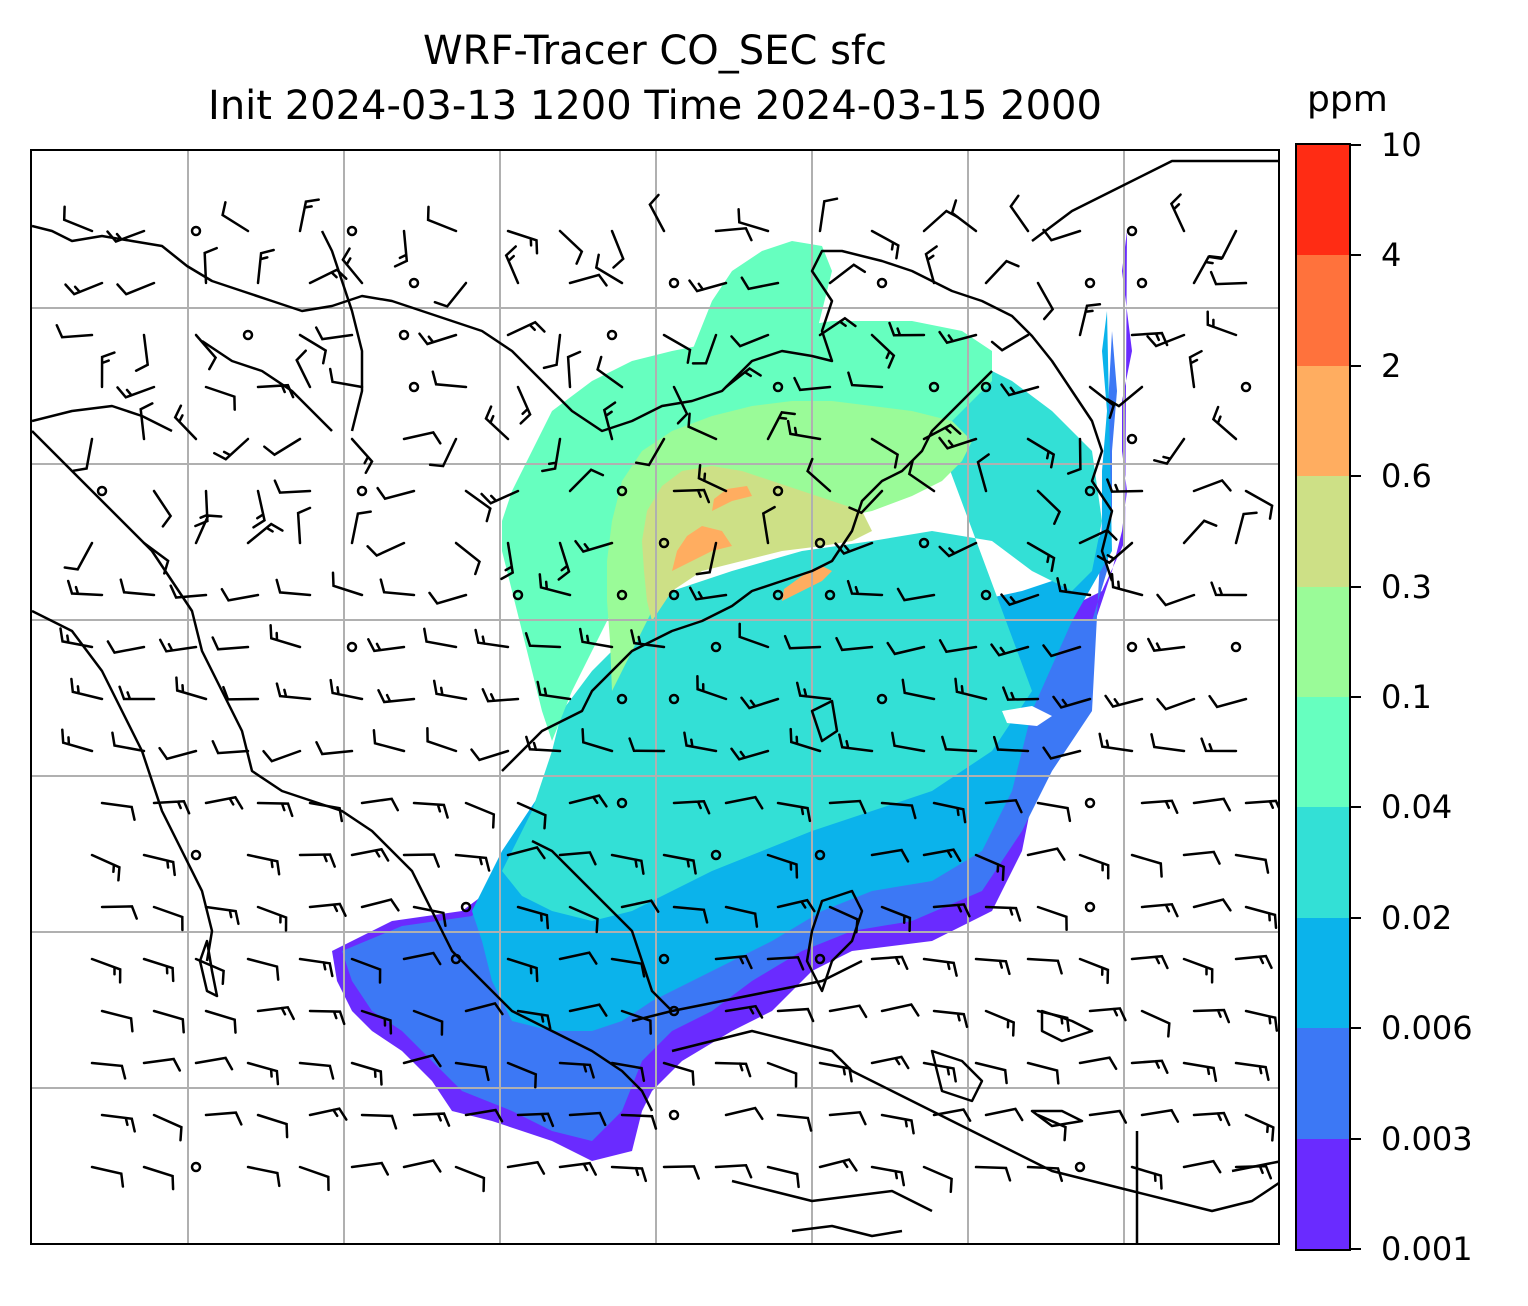  Describe the element at coordinates (1401, 145) in the screenshot. I see `colorbar-tick-label: 10` at that location.